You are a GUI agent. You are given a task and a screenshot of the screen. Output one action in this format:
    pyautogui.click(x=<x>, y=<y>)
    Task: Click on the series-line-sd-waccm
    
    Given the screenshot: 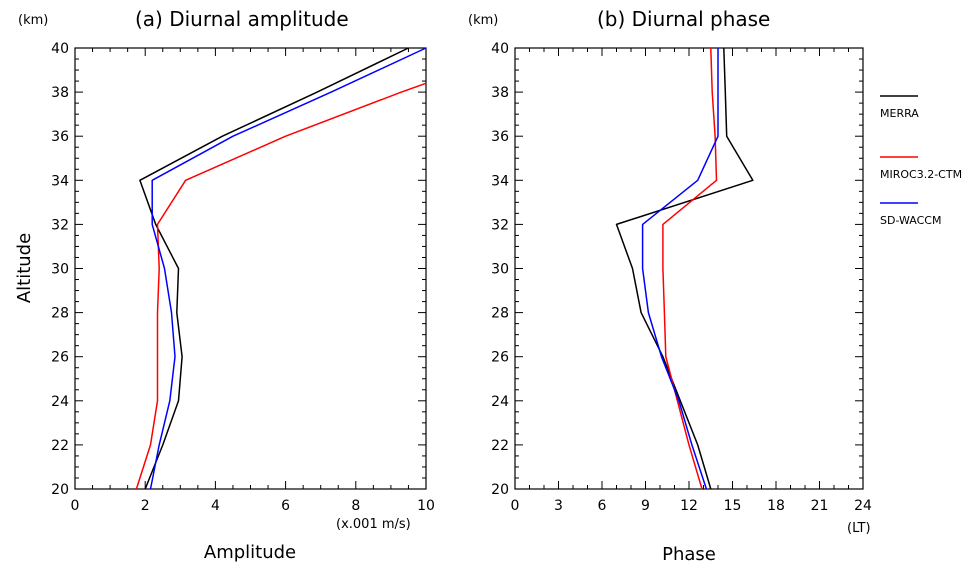 What is the action you would take?
    pyautogui.click(x=680, y=269)
    